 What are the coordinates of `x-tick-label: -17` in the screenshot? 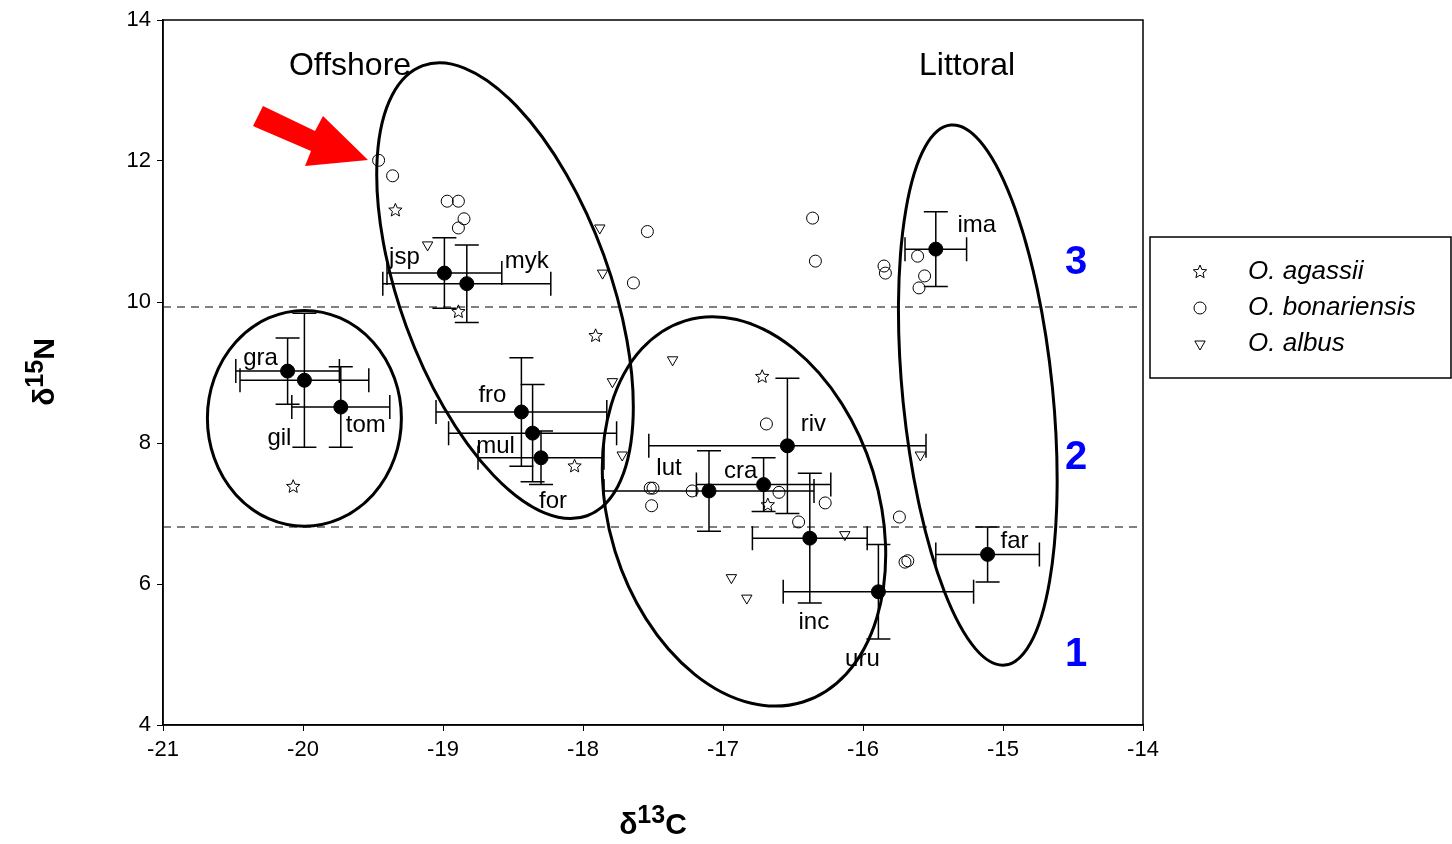 It's located at (723, 749).